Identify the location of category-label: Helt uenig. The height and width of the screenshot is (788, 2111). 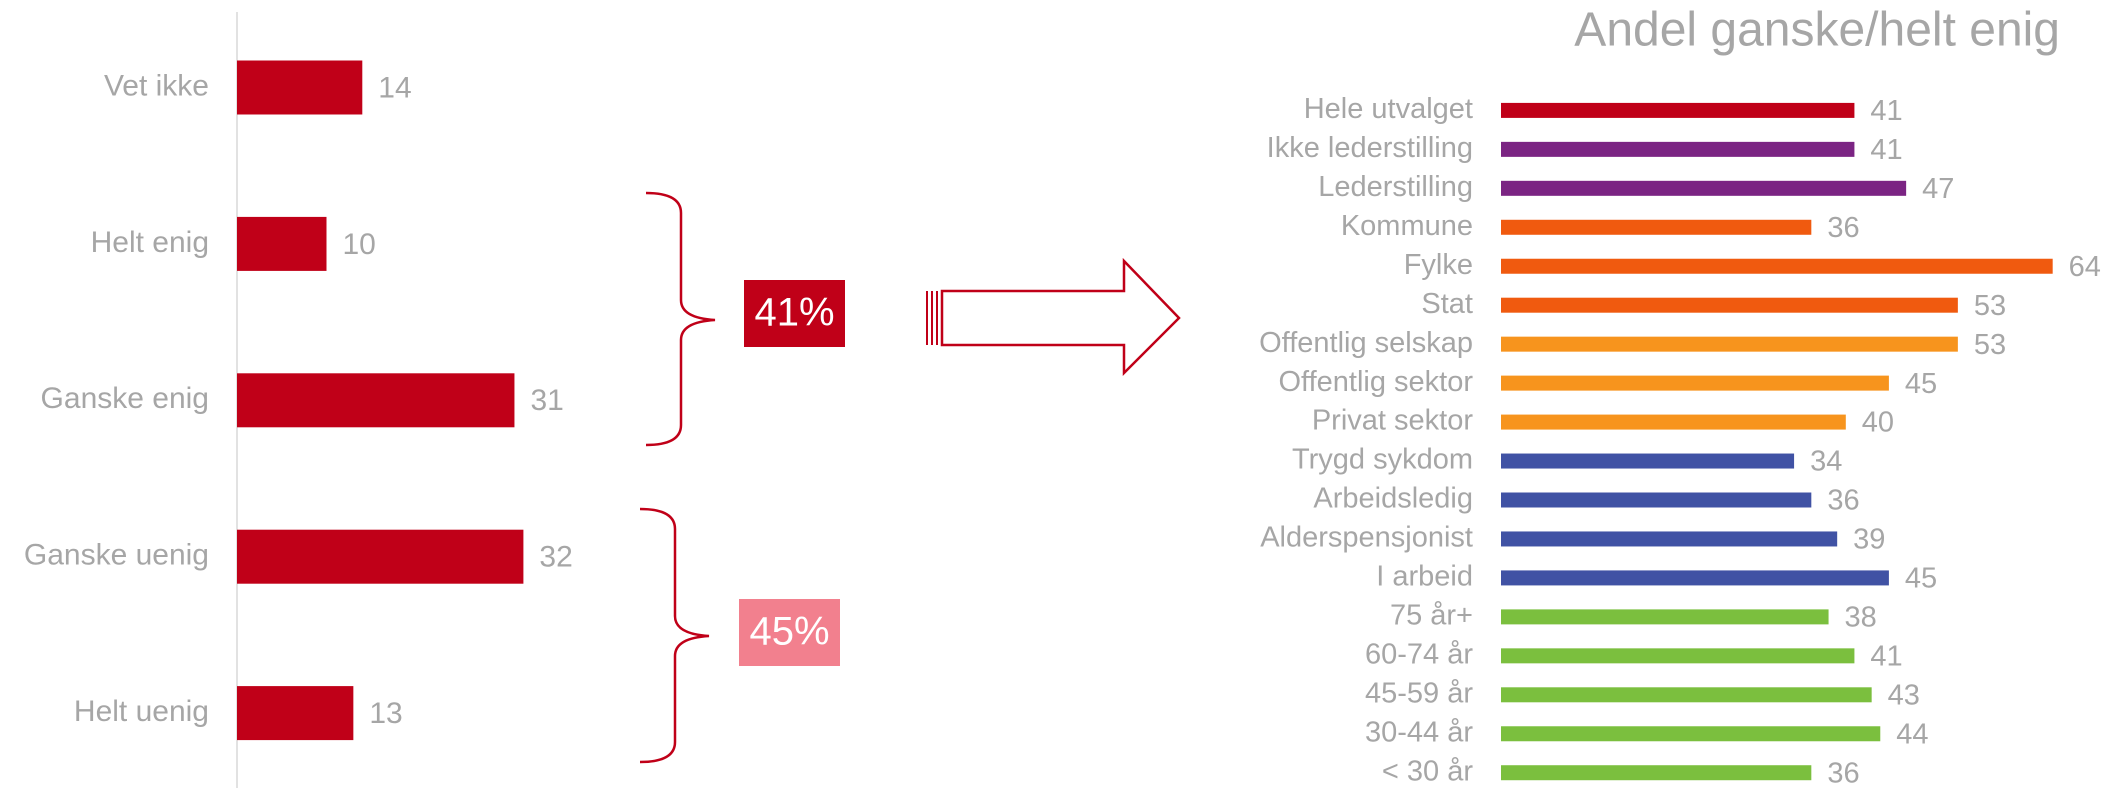
(141, 711).